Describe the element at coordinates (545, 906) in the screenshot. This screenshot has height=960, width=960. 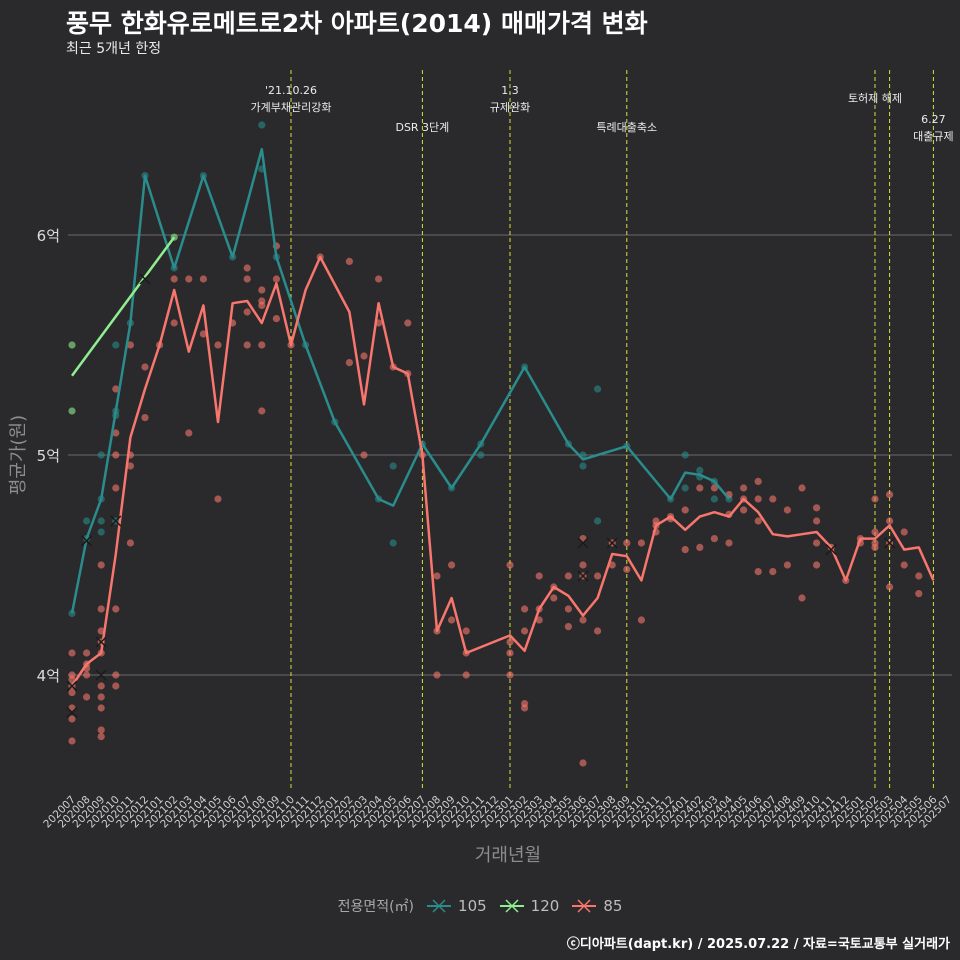
I see `legend-label-120: 120` at that location.